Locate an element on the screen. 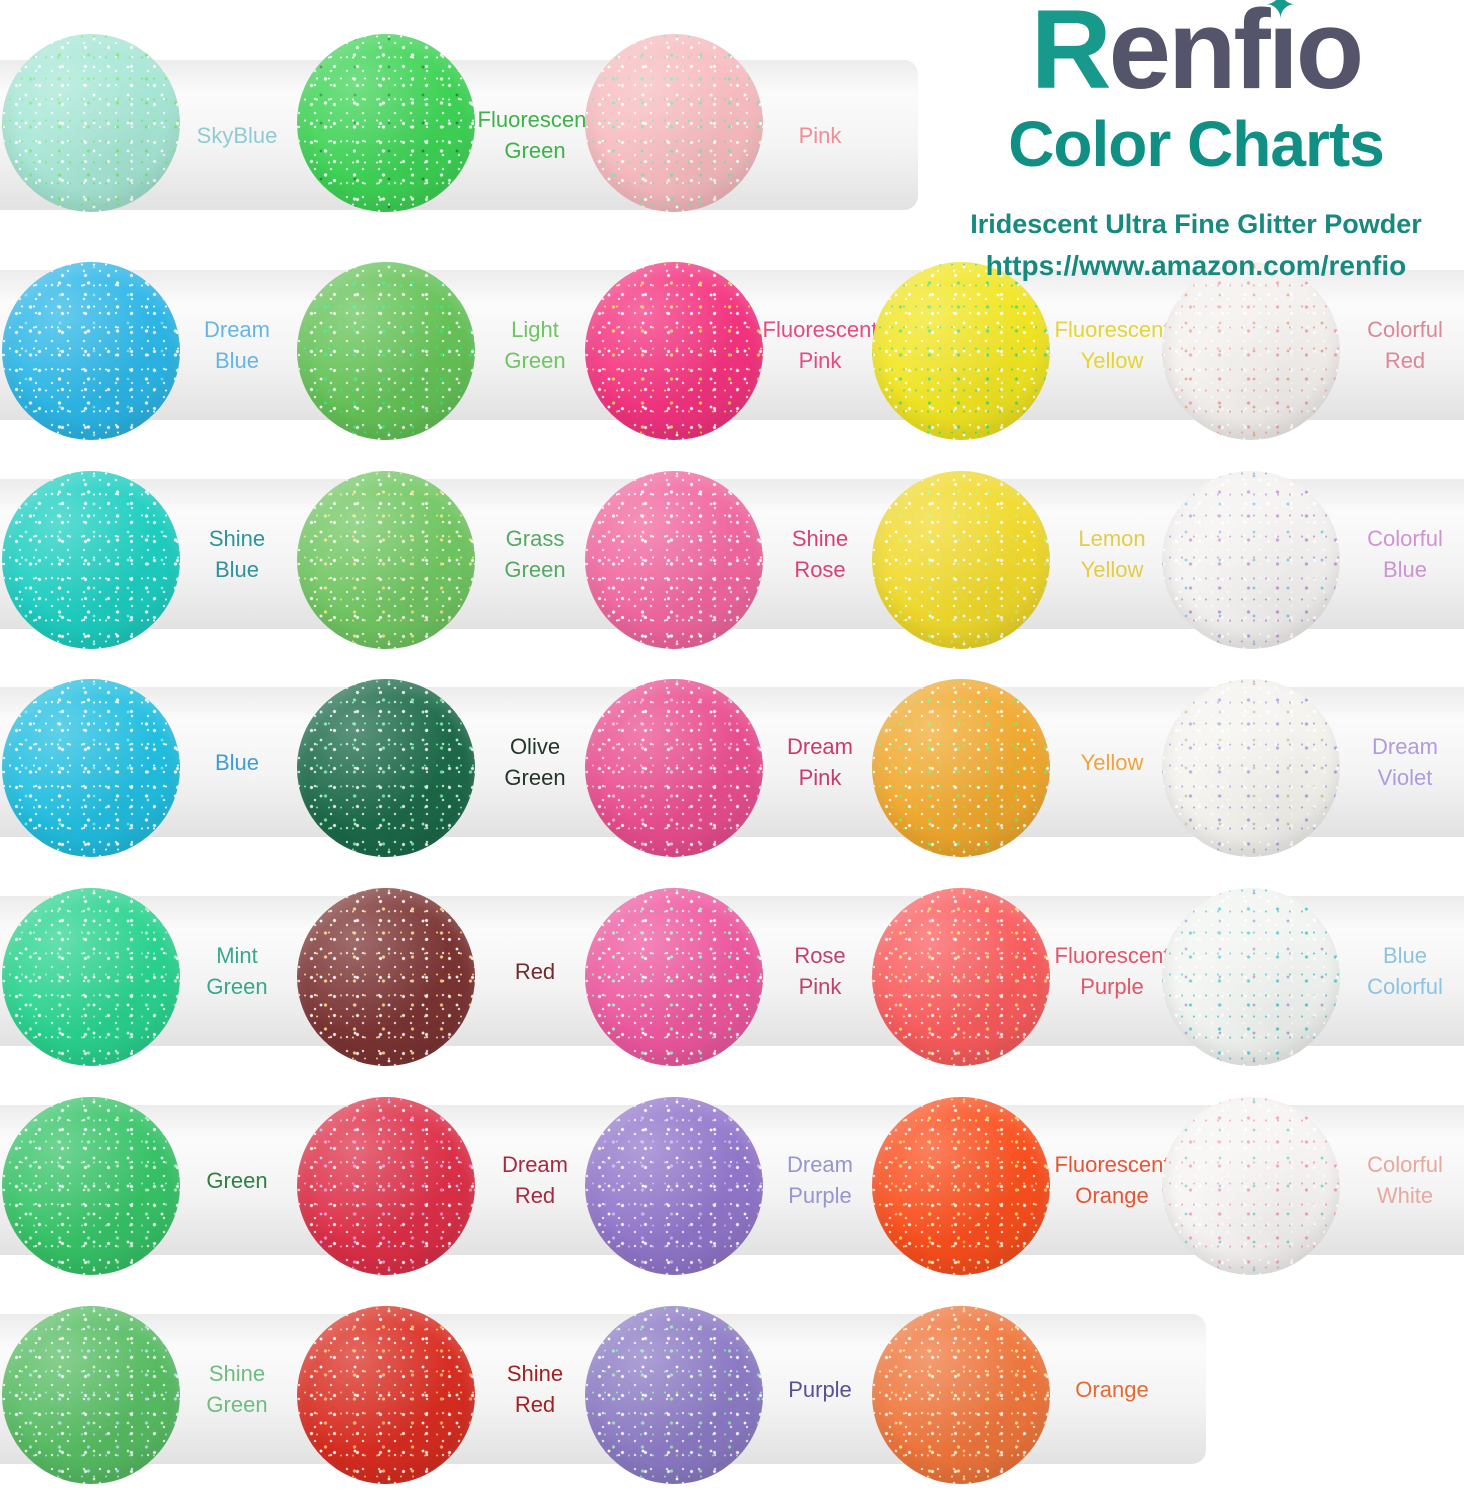 The height and width of the screenshot is (1500, 1464). label-blue: Blue is located at coordinates (237, 762).